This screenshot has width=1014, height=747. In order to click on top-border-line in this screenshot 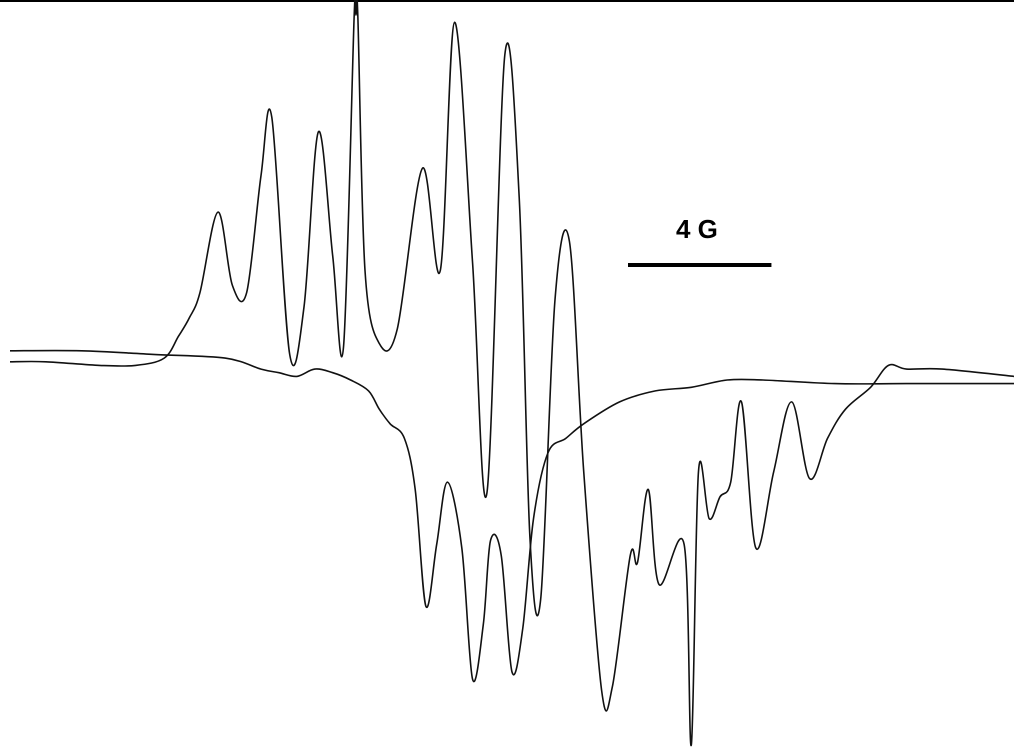, I will do `click(507, 1)`.